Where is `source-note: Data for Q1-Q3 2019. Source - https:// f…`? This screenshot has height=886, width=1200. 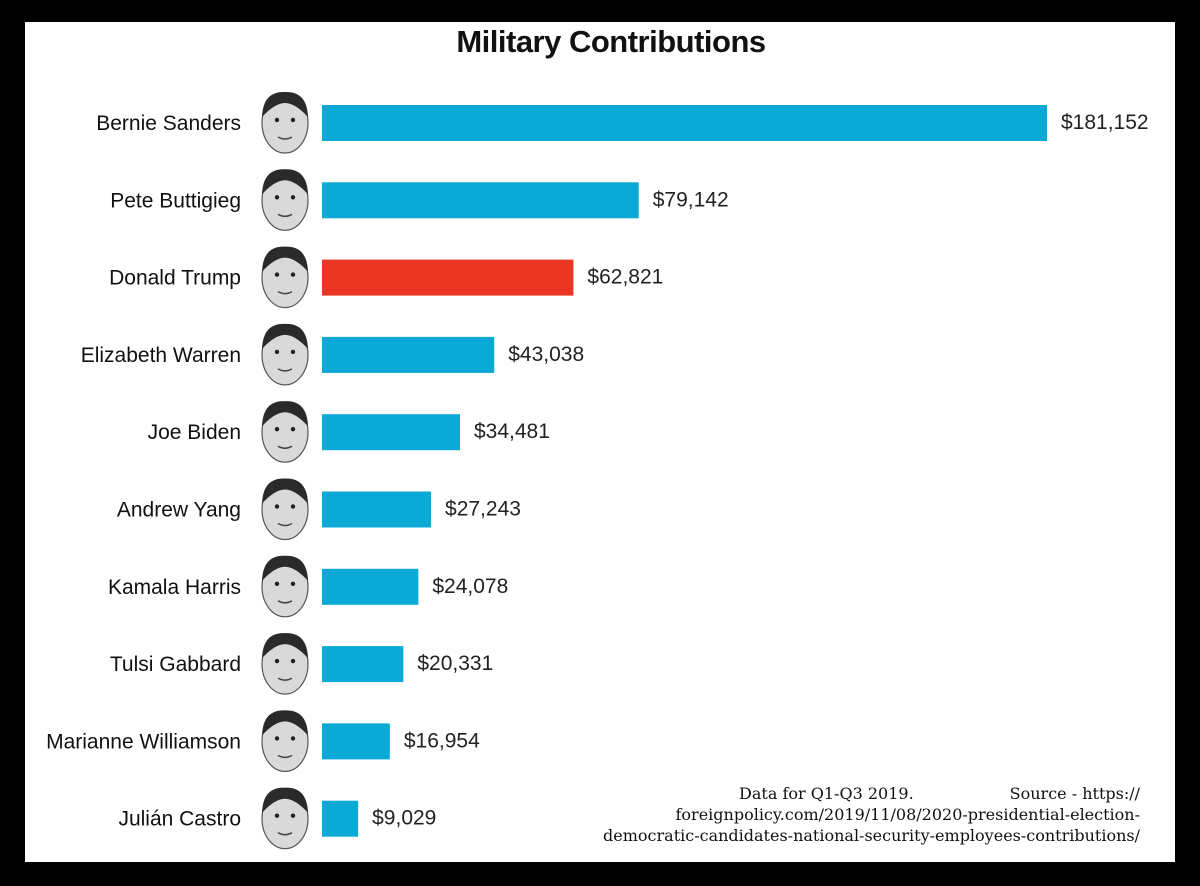 source-note: Data for Q1-Q3 2019. Source - https:// f… is located at coordinates (830, 814).